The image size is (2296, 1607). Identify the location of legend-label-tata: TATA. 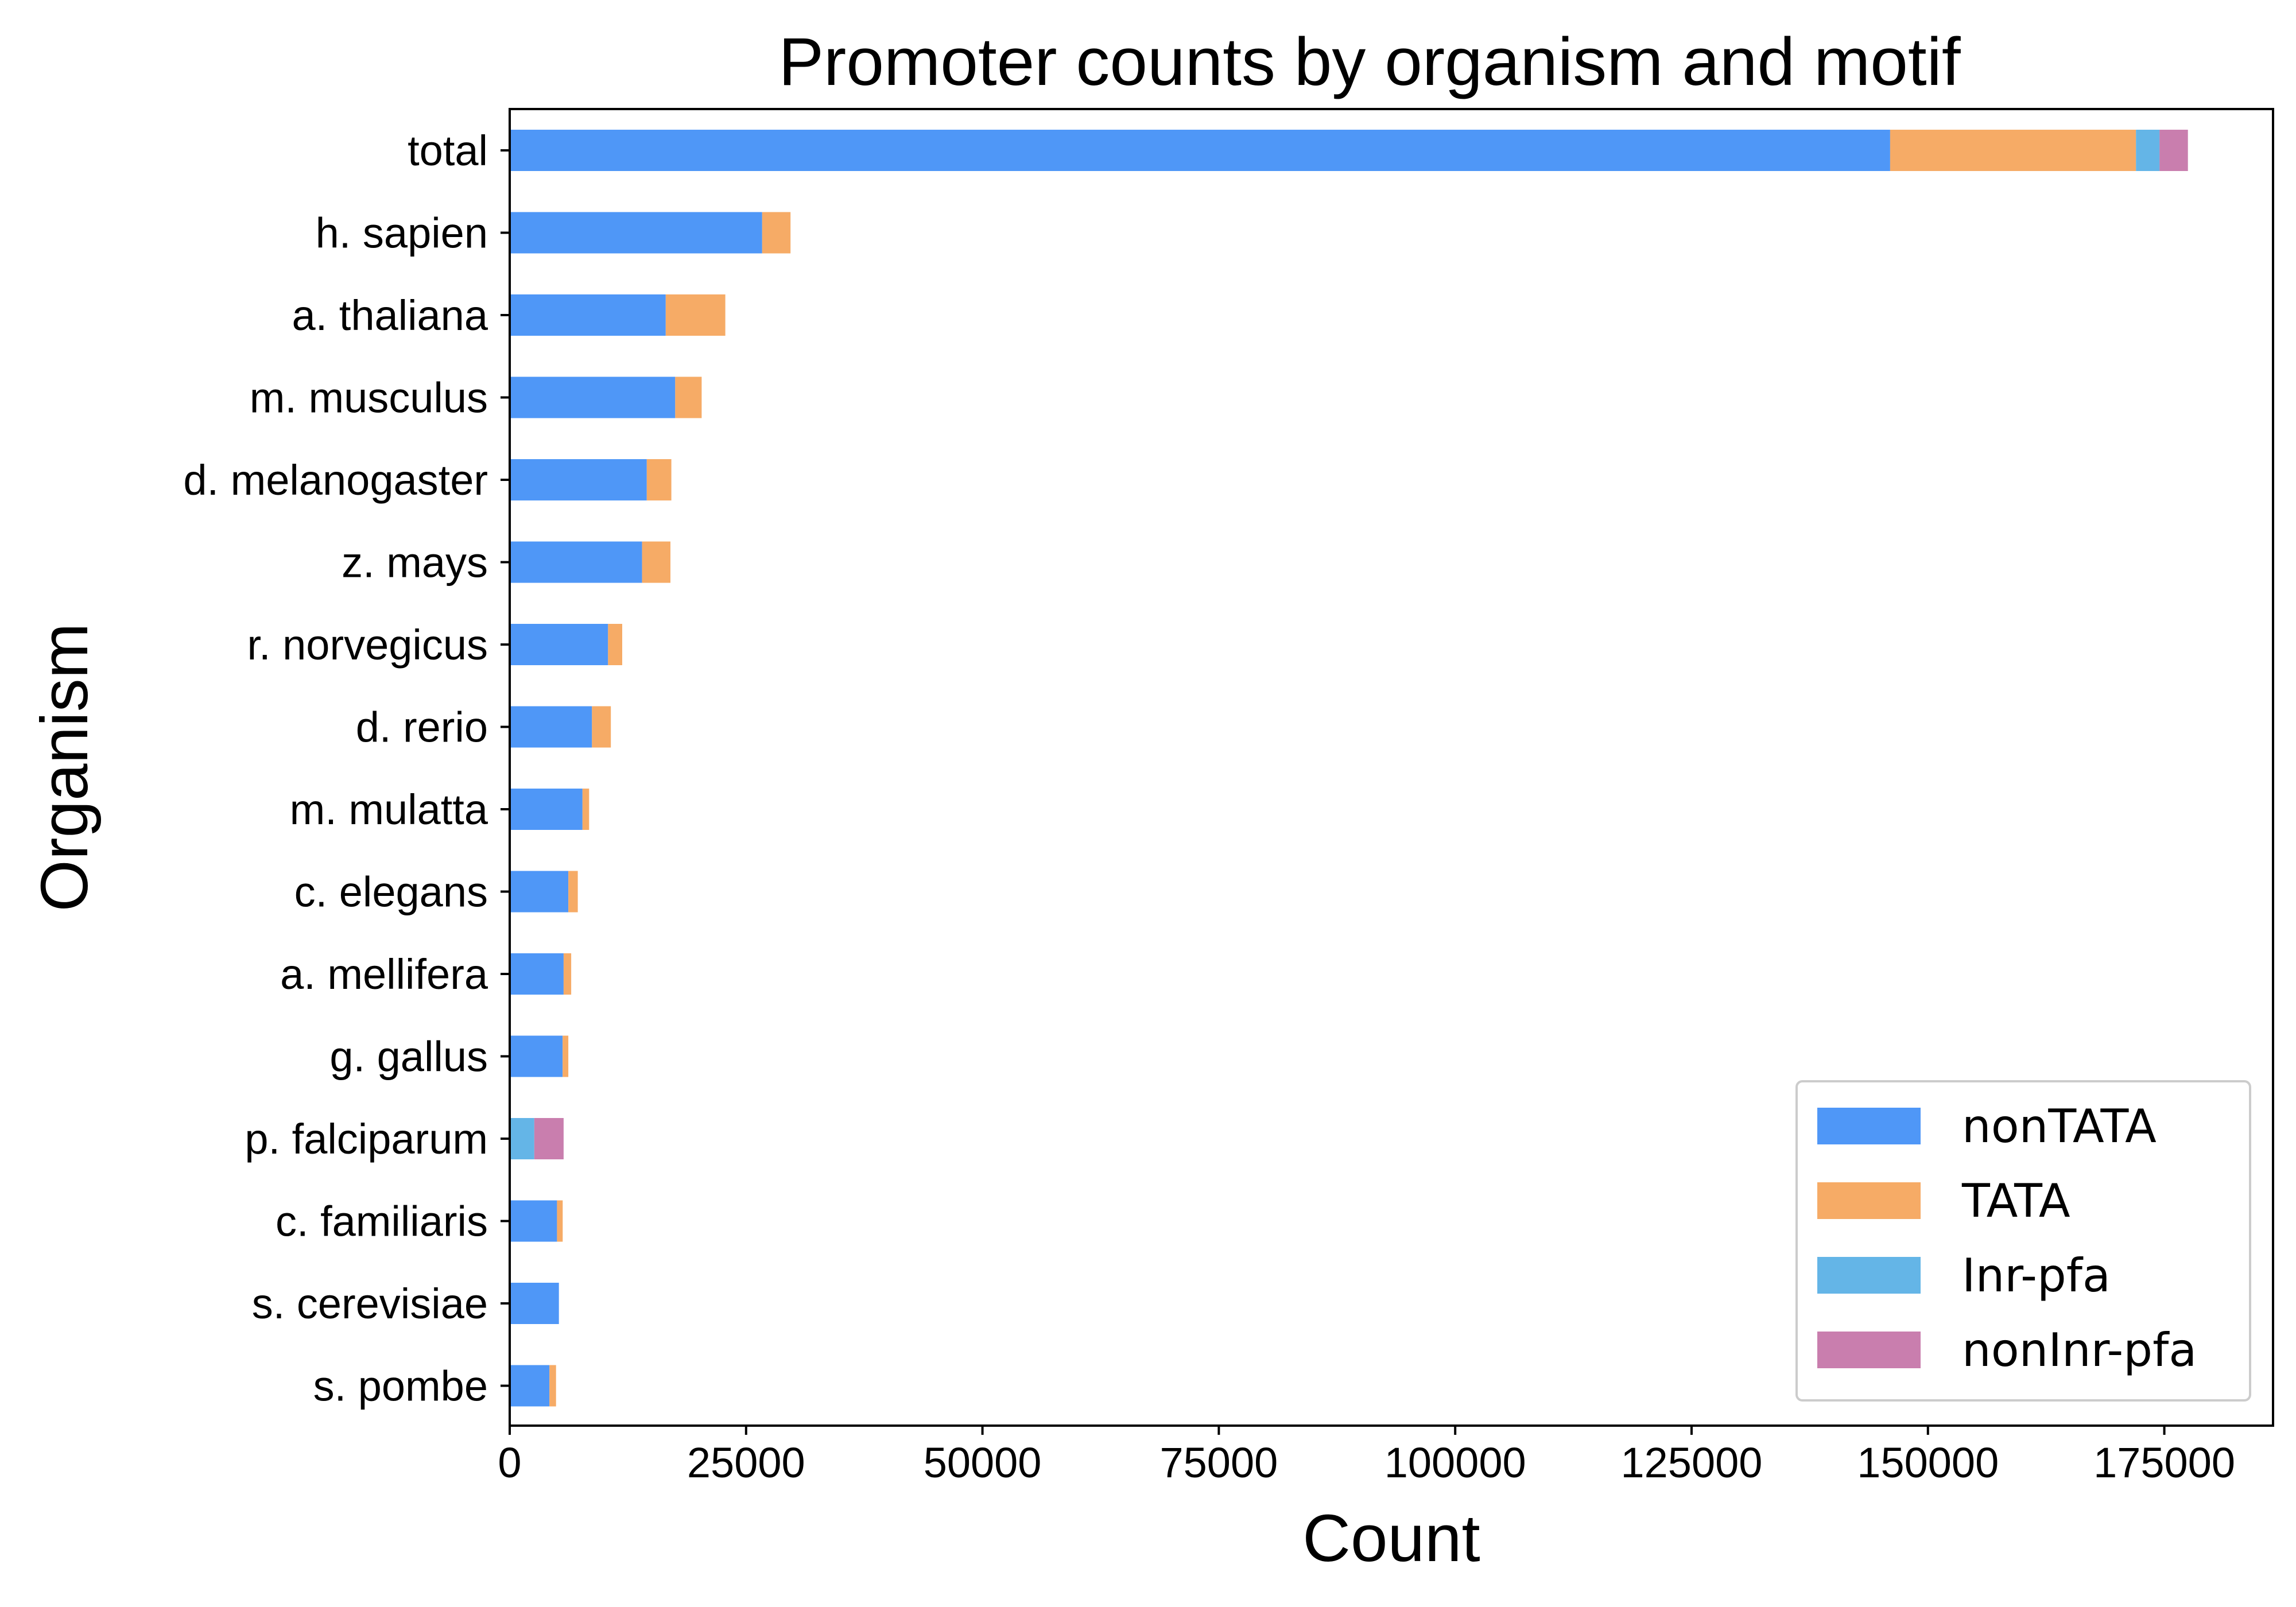
(2015, 1201).